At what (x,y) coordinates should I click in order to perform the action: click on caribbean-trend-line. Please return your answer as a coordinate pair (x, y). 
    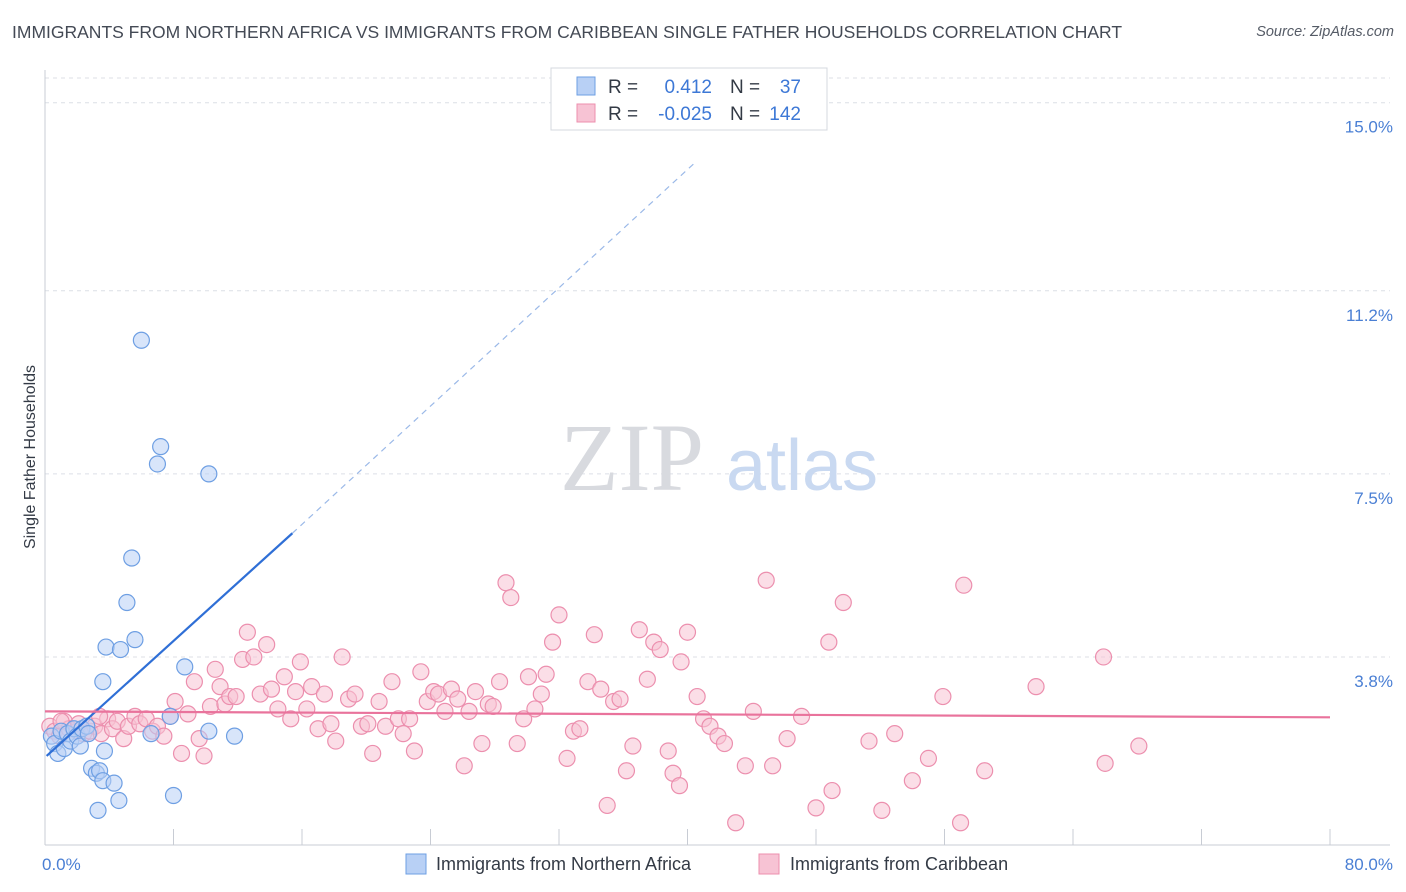
    Looking at the image, I should click on (687, 714).